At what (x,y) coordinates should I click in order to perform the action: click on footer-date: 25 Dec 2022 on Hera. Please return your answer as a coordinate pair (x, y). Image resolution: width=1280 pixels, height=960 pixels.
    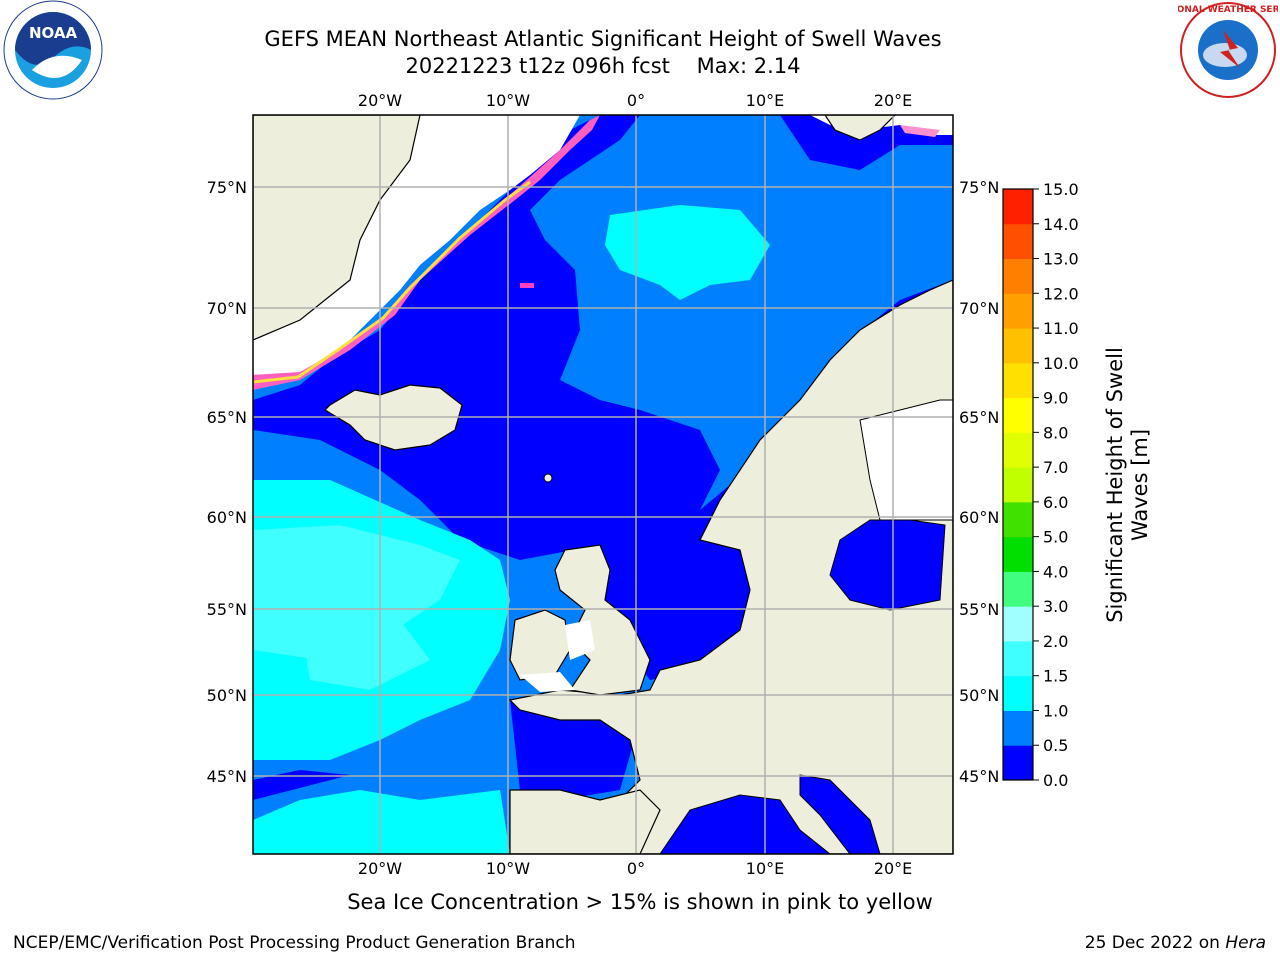
    Looking at the image, I should click on (1175, 943).